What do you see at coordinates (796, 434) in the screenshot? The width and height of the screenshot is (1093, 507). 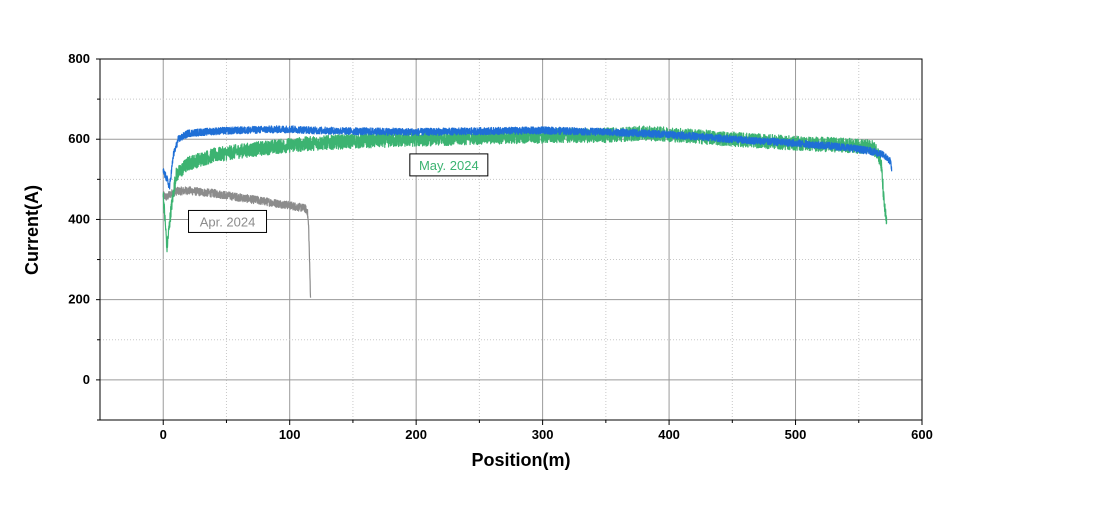 I see `x-tick-label: 500` at bounding box center [796, 434].